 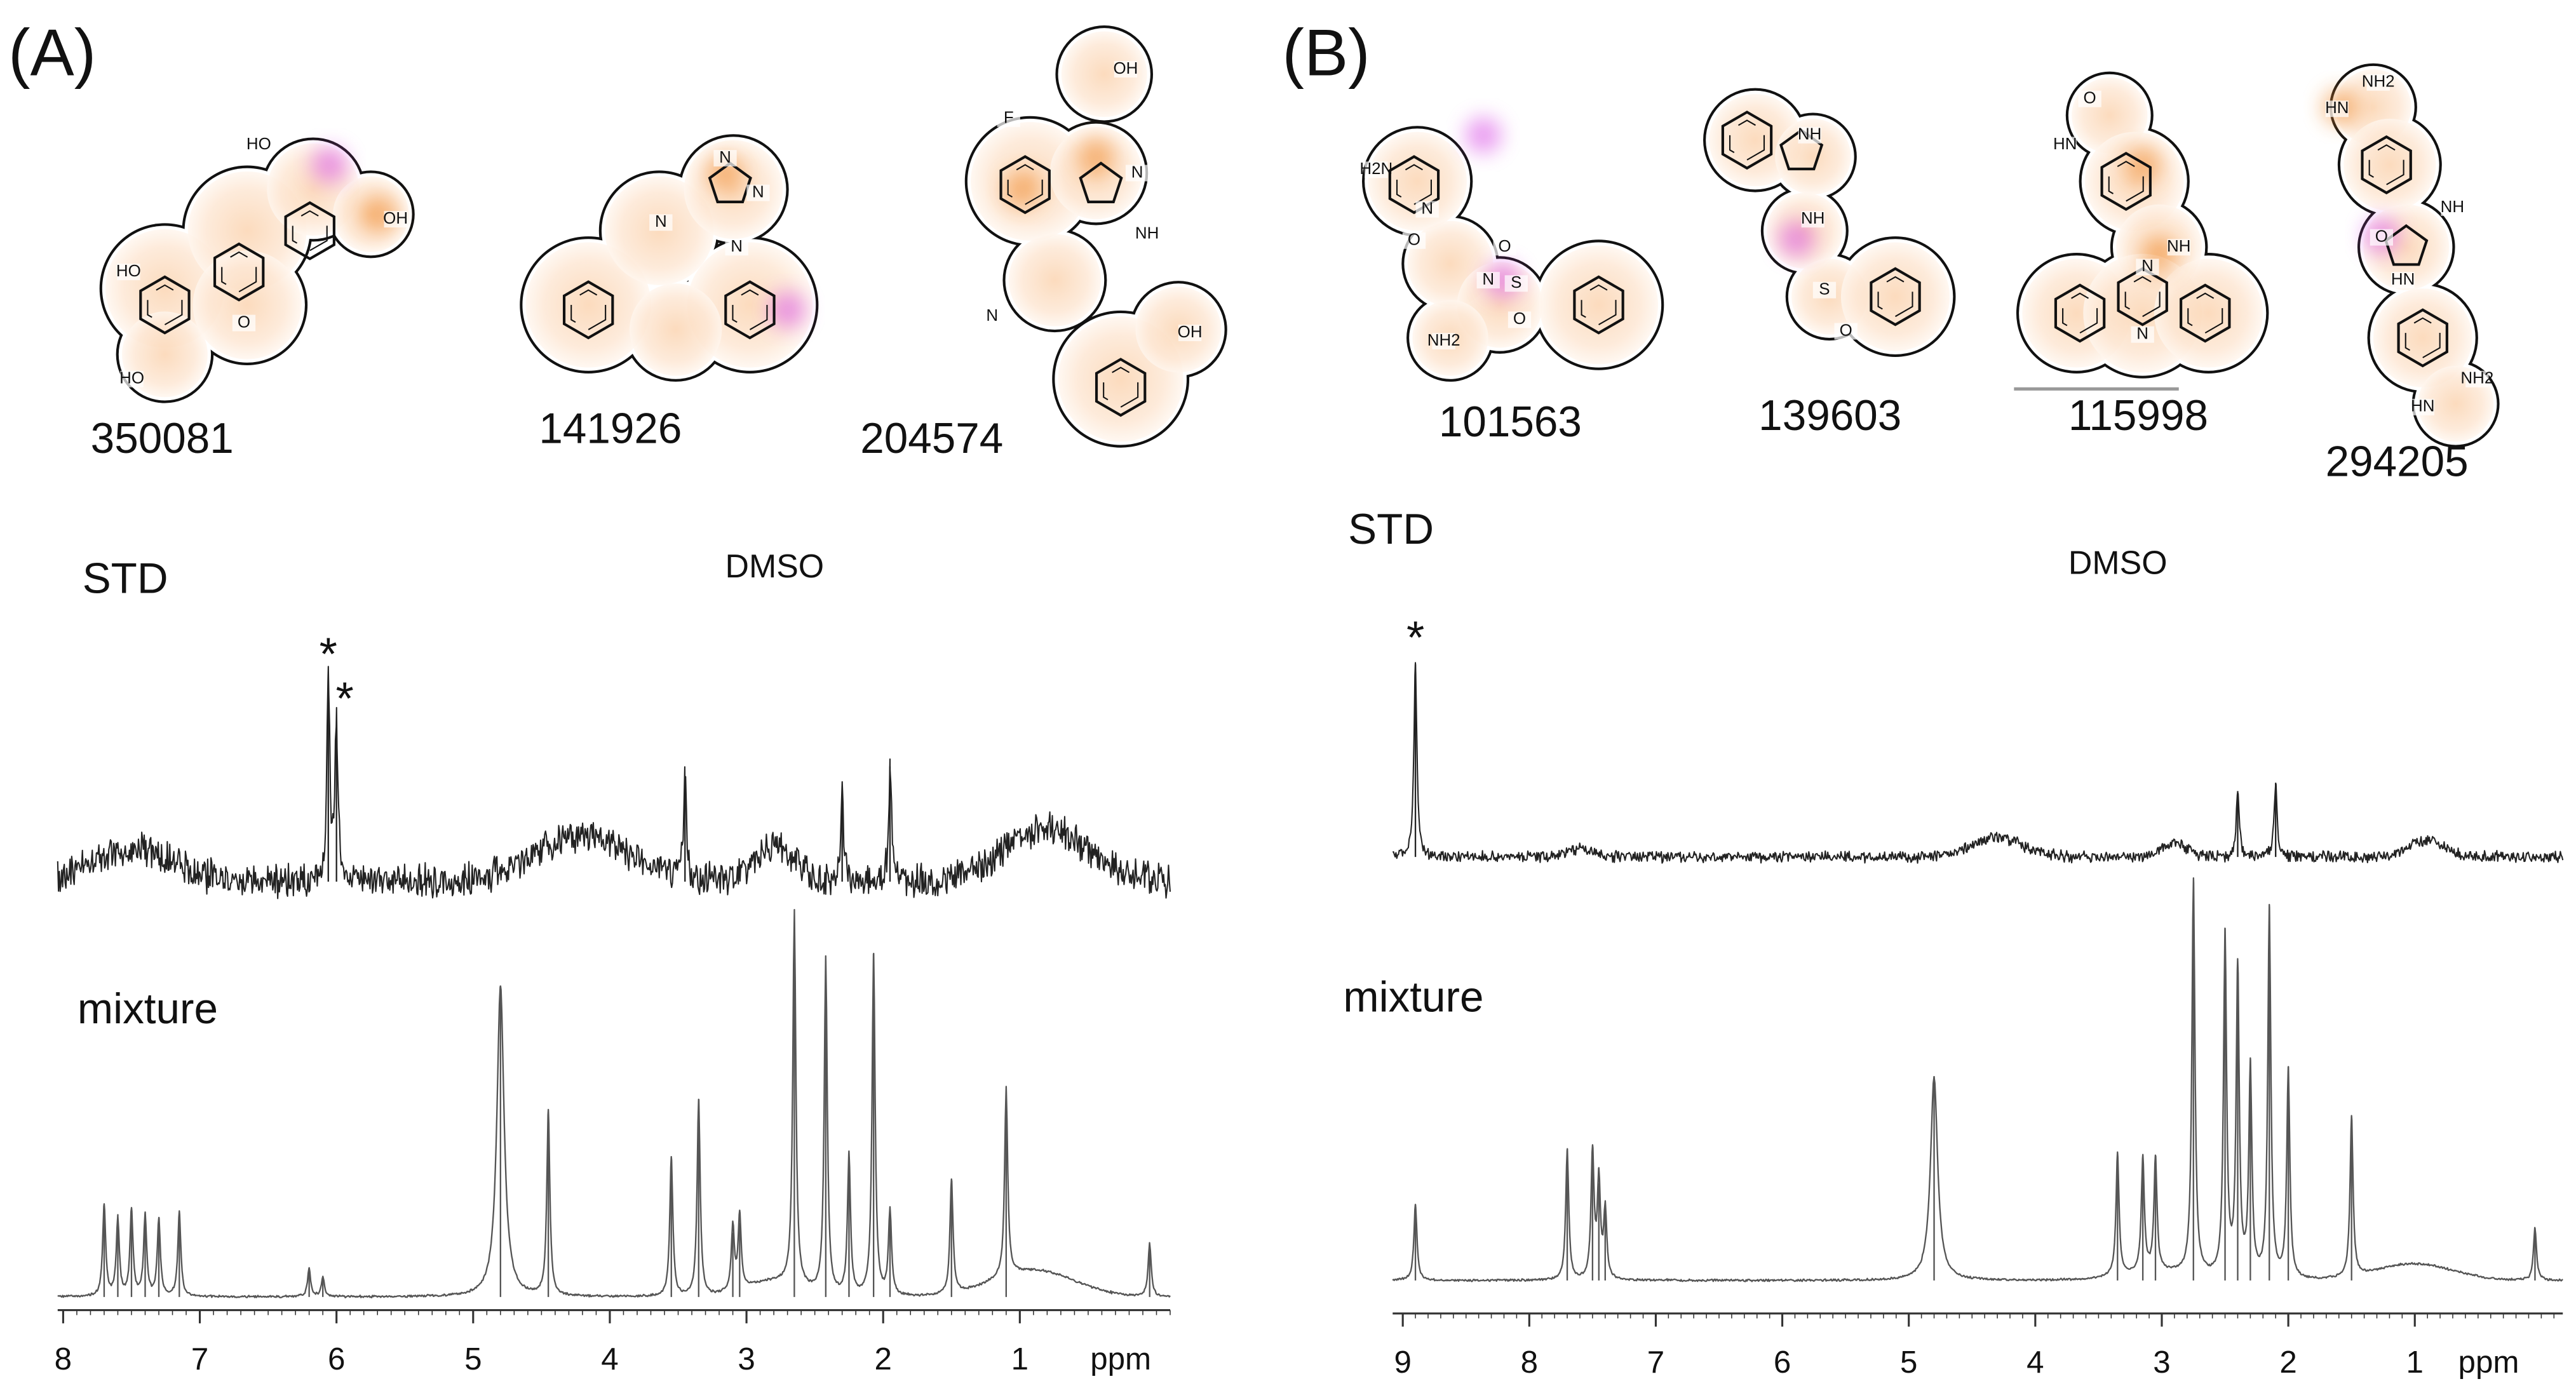 What do you see at coordinates (610, 429) in the screenshot?
I see `compound-id: 141926` at bounding box center [610, 429].